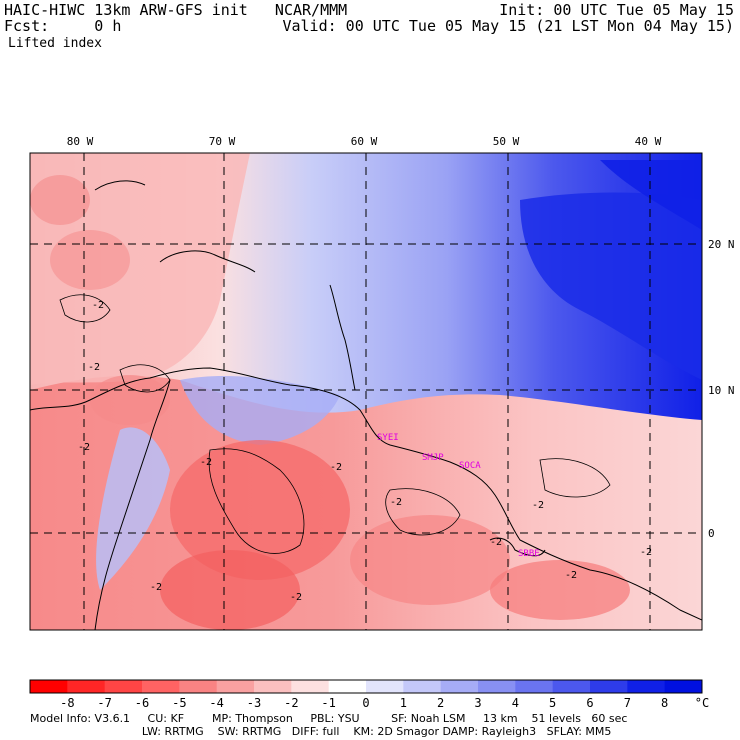  I want to click on colorbar-tick-label: -3, so click(254, 703).